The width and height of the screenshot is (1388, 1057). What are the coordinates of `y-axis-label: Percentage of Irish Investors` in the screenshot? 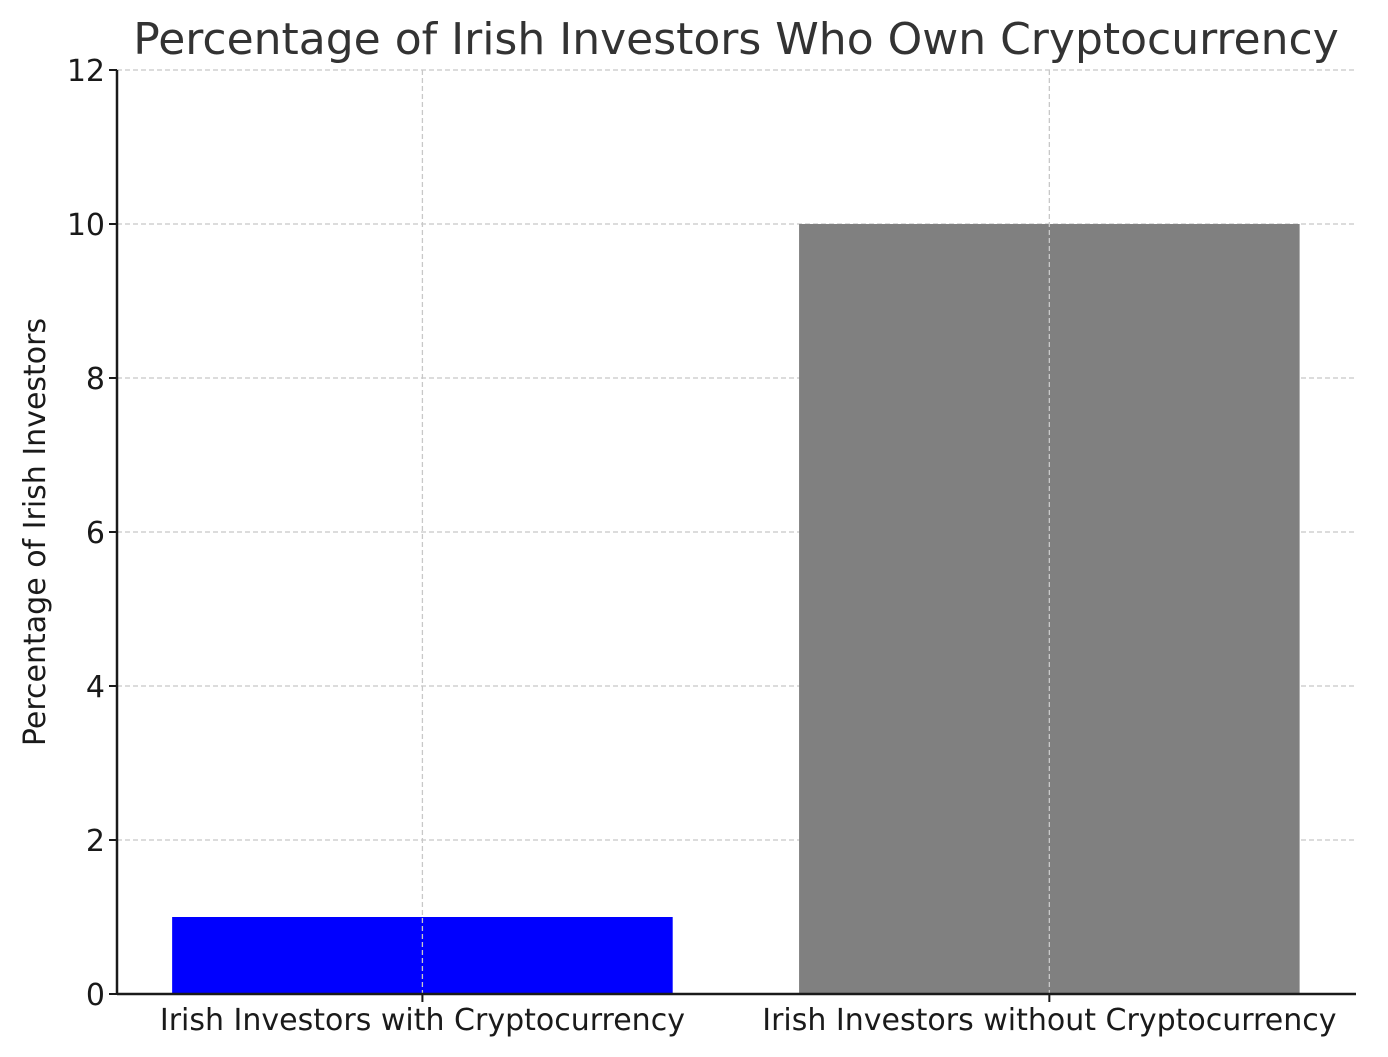 It's located at (35, 532).